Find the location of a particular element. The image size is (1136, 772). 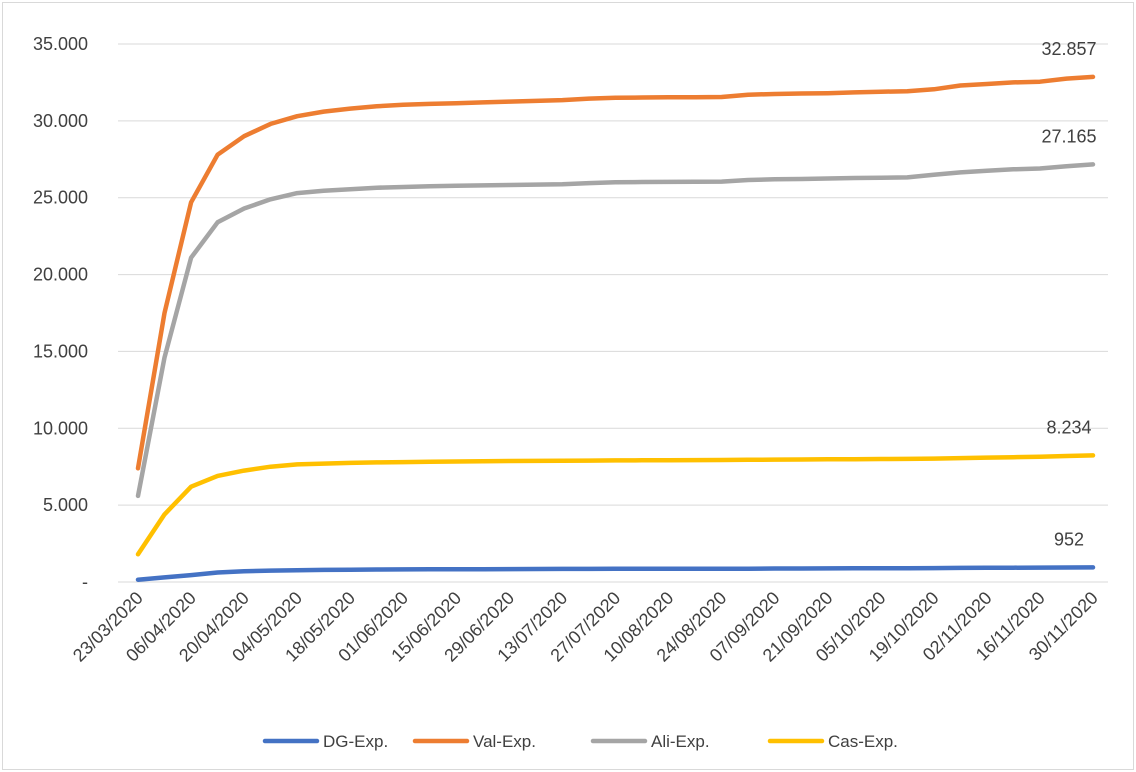

legend-label-val-exp: Val-Exp. is located at coordinates (504, 741).